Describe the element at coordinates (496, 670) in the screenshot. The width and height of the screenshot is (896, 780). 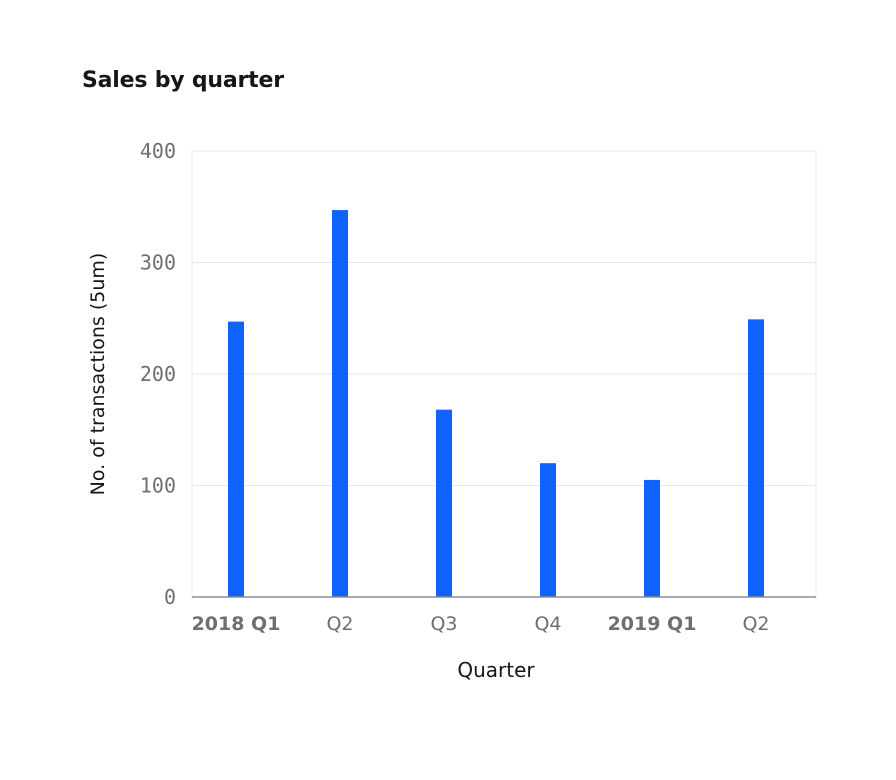
I see `x-axis-label: Quarter` at that location.